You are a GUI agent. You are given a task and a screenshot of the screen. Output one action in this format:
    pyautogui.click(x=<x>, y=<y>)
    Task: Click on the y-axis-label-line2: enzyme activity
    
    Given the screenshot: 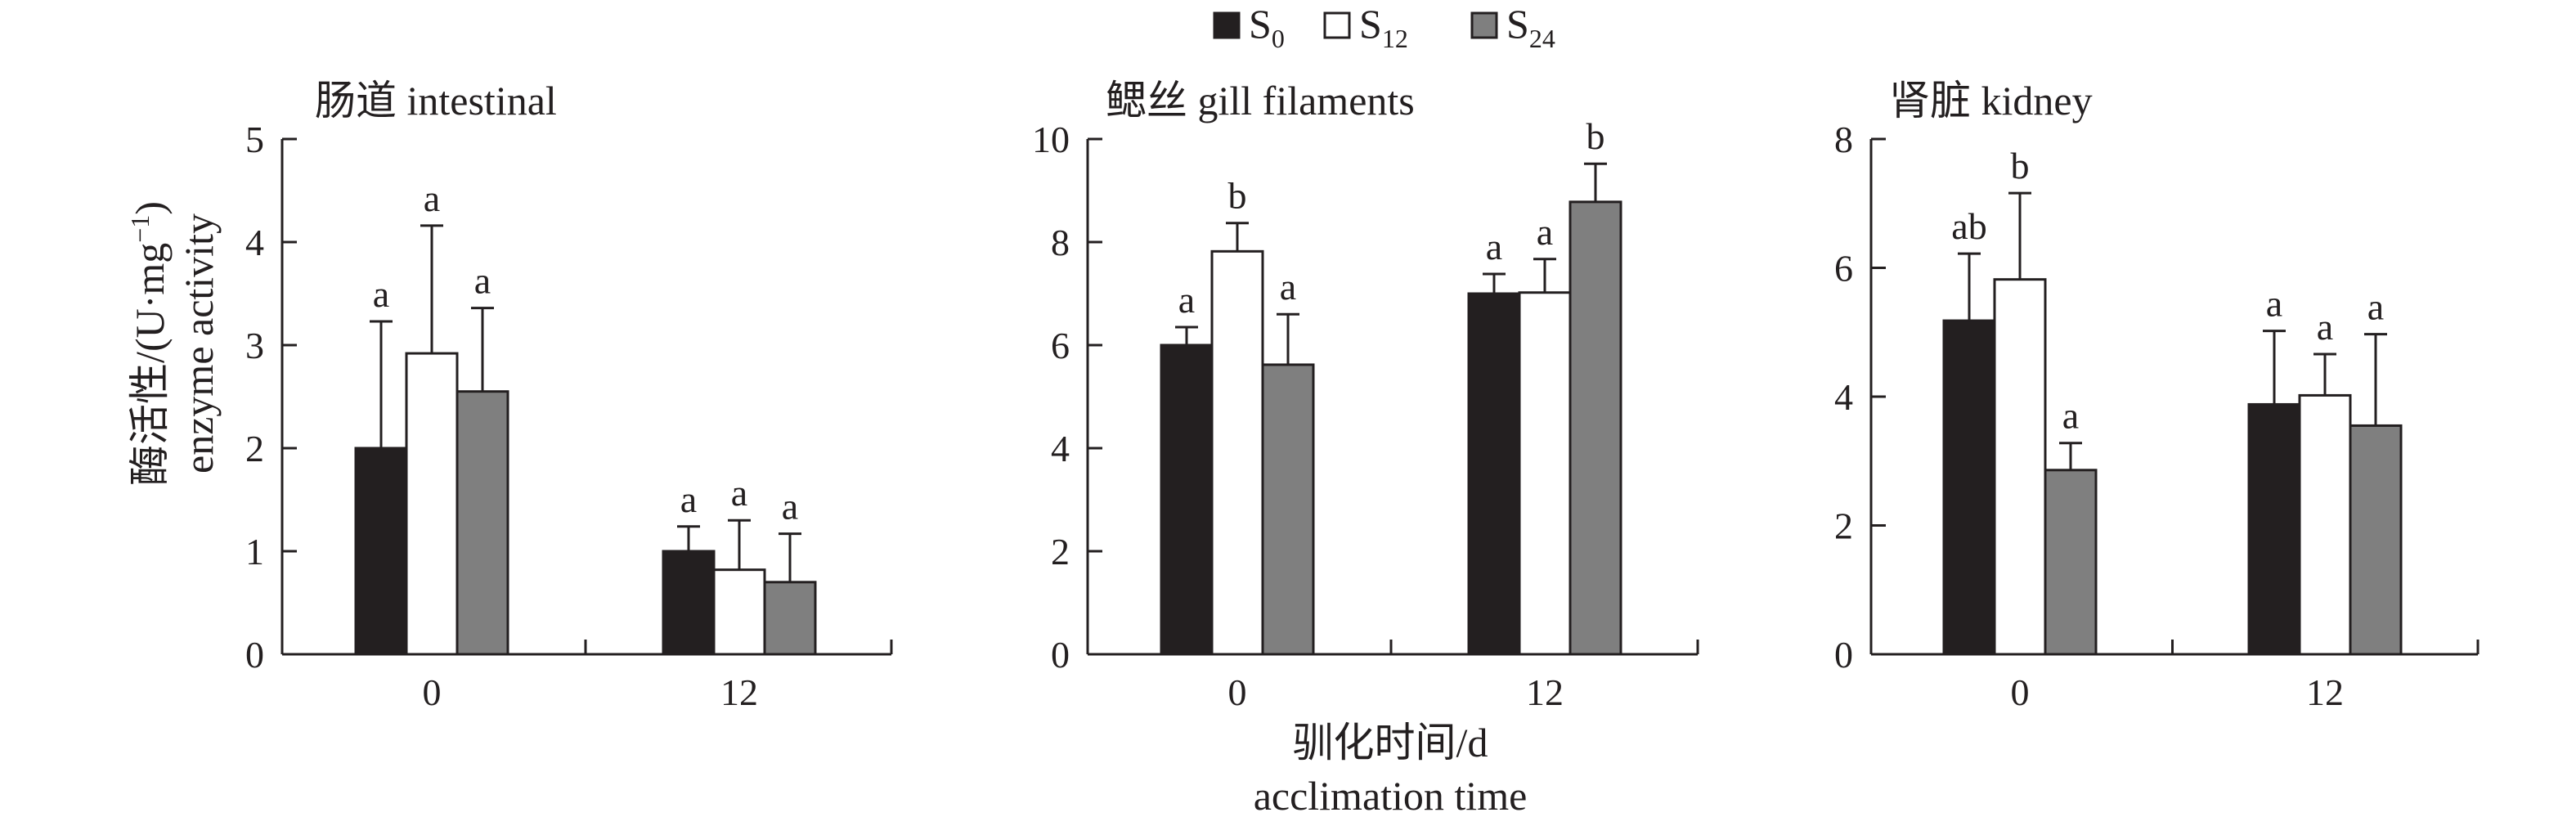 What is the action you would take?
    pyautogui.click(x=199, y=343)
    